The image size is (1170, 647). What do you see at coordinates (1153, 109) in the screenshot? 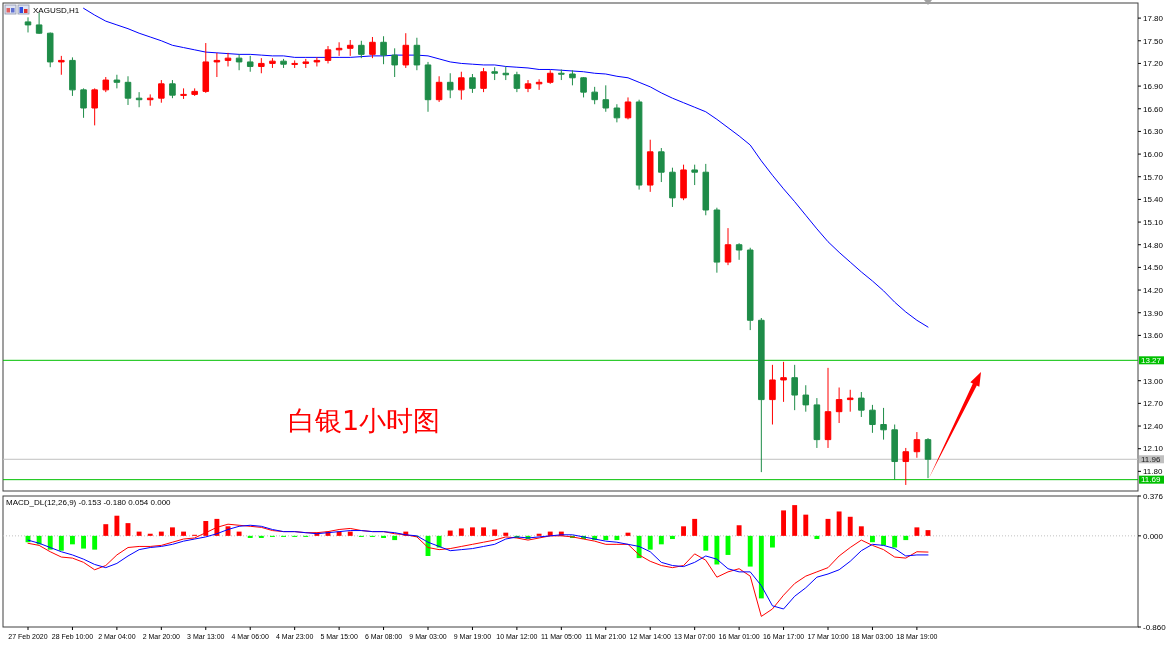
I see `y-tick-label: 16.60` at bounding box center [1153, 109].